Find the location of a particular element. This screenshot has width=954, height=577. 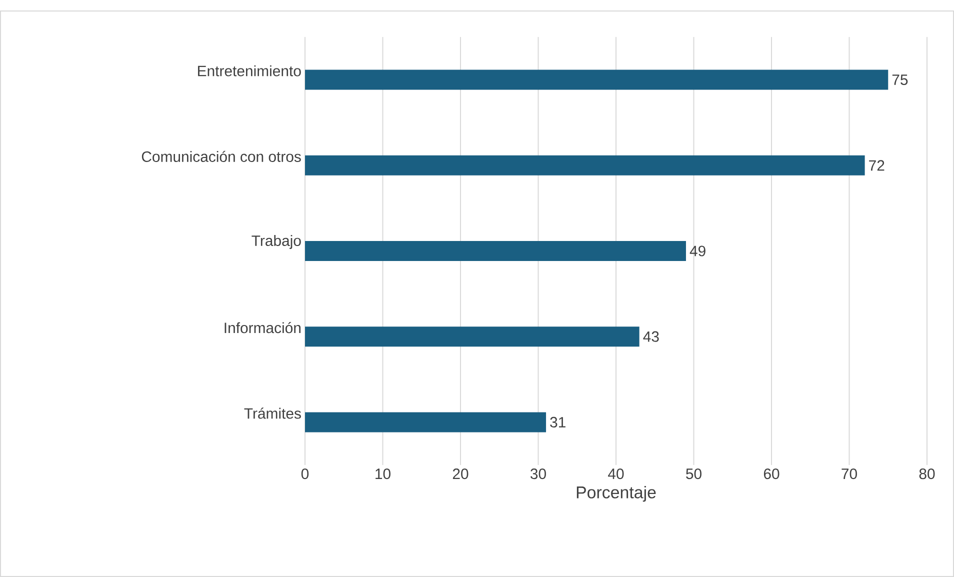

y-tick-label: Entretenimiento is located at coordinates (249, 70).